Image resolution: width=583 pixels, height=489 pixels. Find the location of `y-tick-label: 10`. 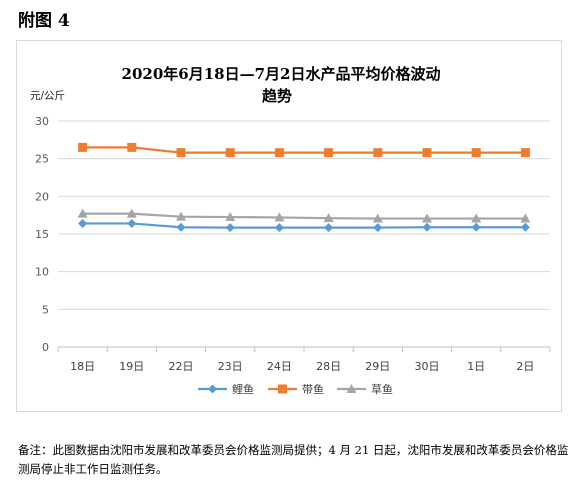

y-tick-label: 10 is located at coordinates (42, 272).